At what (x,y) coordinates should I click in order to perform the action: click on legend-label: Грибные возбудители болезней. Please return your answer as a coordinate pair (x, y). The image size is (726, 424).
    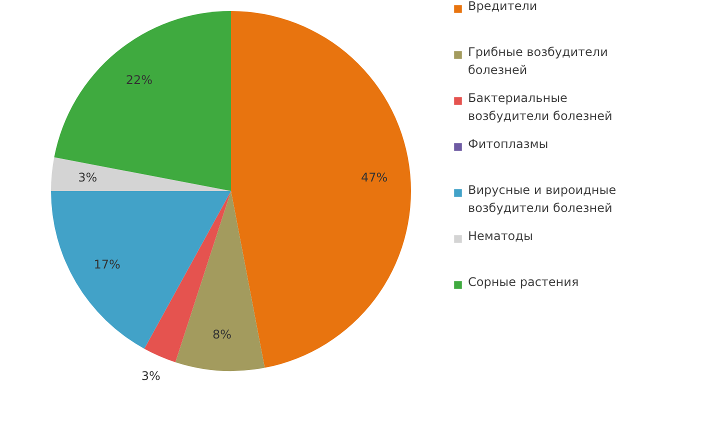
    Looking at the image, I should click on (538, 61).